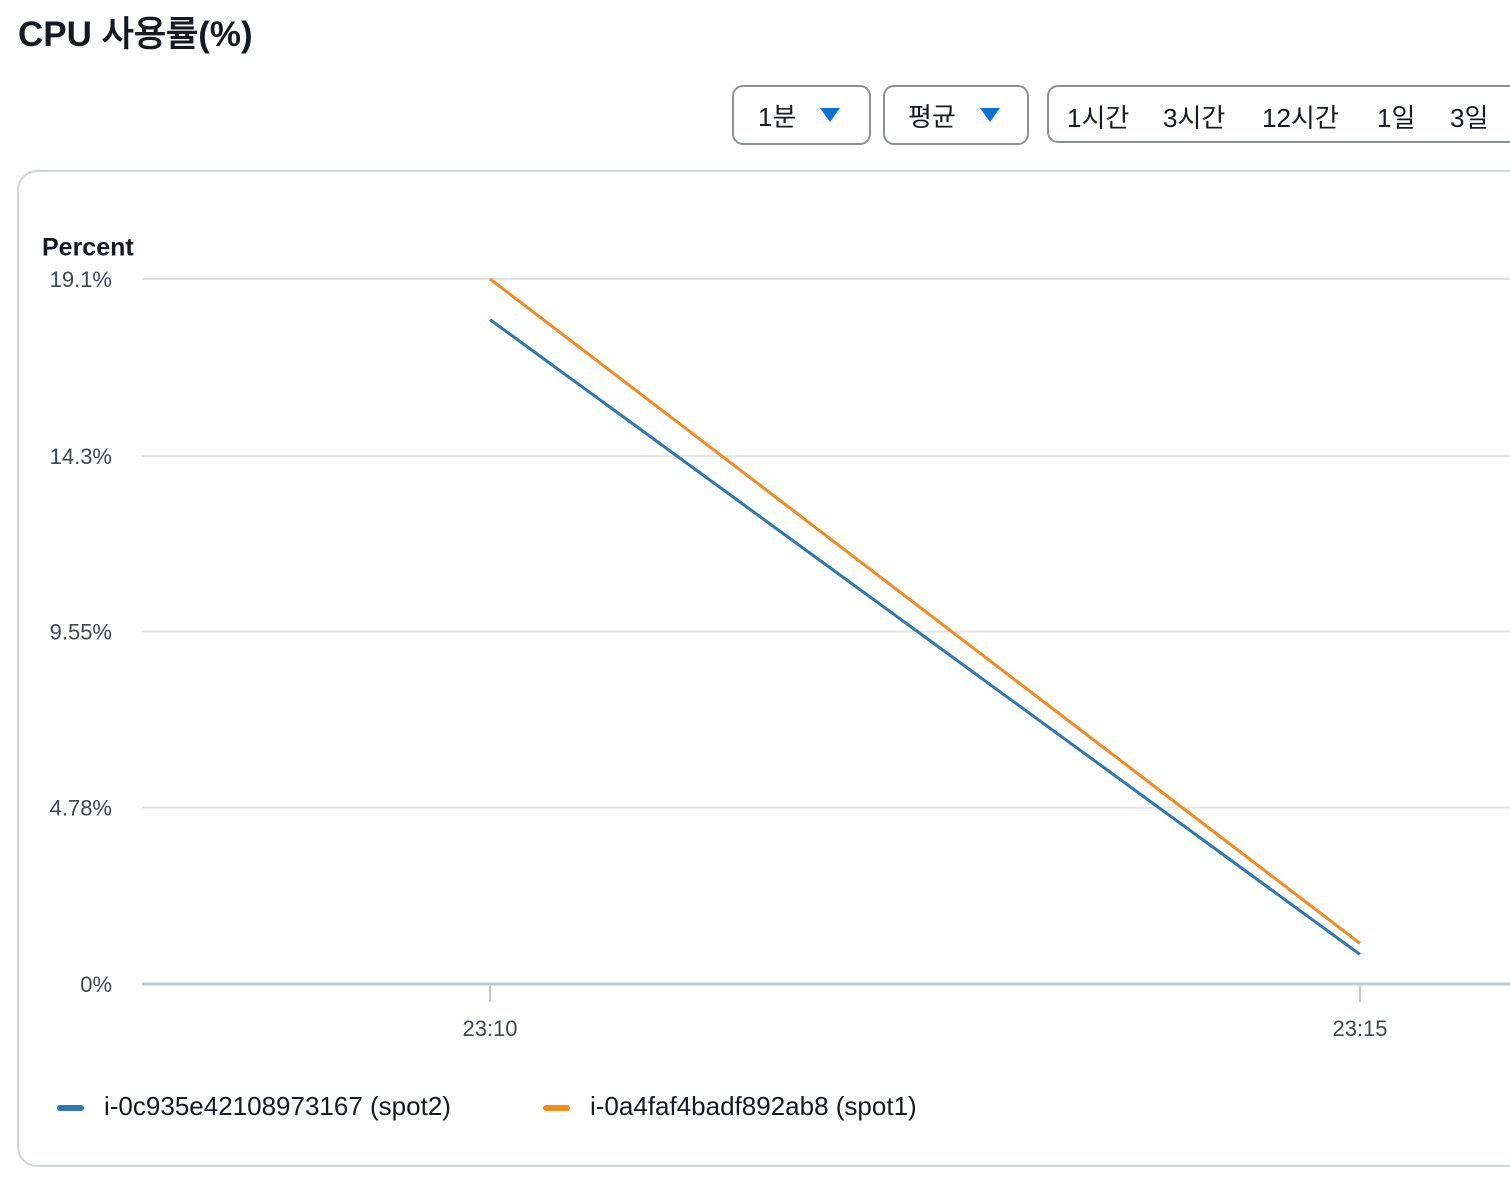  Describe the element at coordinates (777, 116) in the screenshot. I see `period-text: 1분` at that location.